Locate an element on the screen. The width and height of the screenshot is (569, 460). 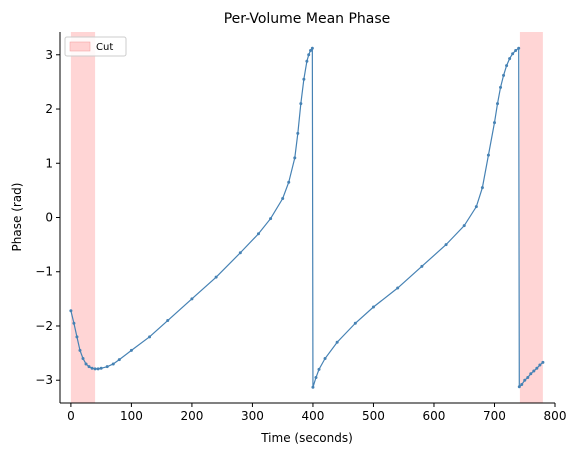
legend: Cut is located at coordinates (95, 46).